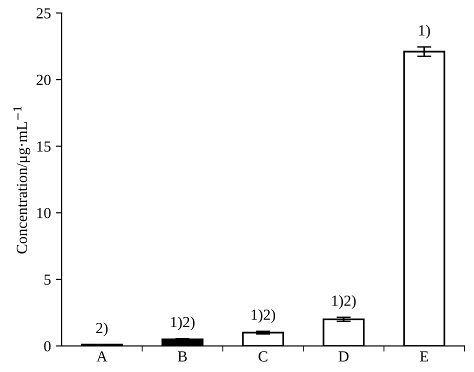  I want to click on y-tick-label: 25, so click(43, 13).